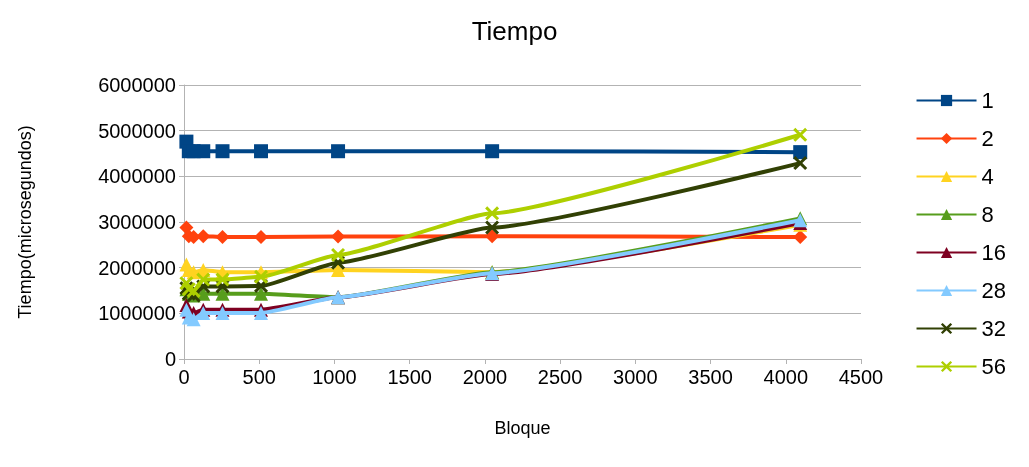  What do you see at coordinates (987, 176) in the screenshot?
I see `legend-label: 4` at bounding box center [987, 176].